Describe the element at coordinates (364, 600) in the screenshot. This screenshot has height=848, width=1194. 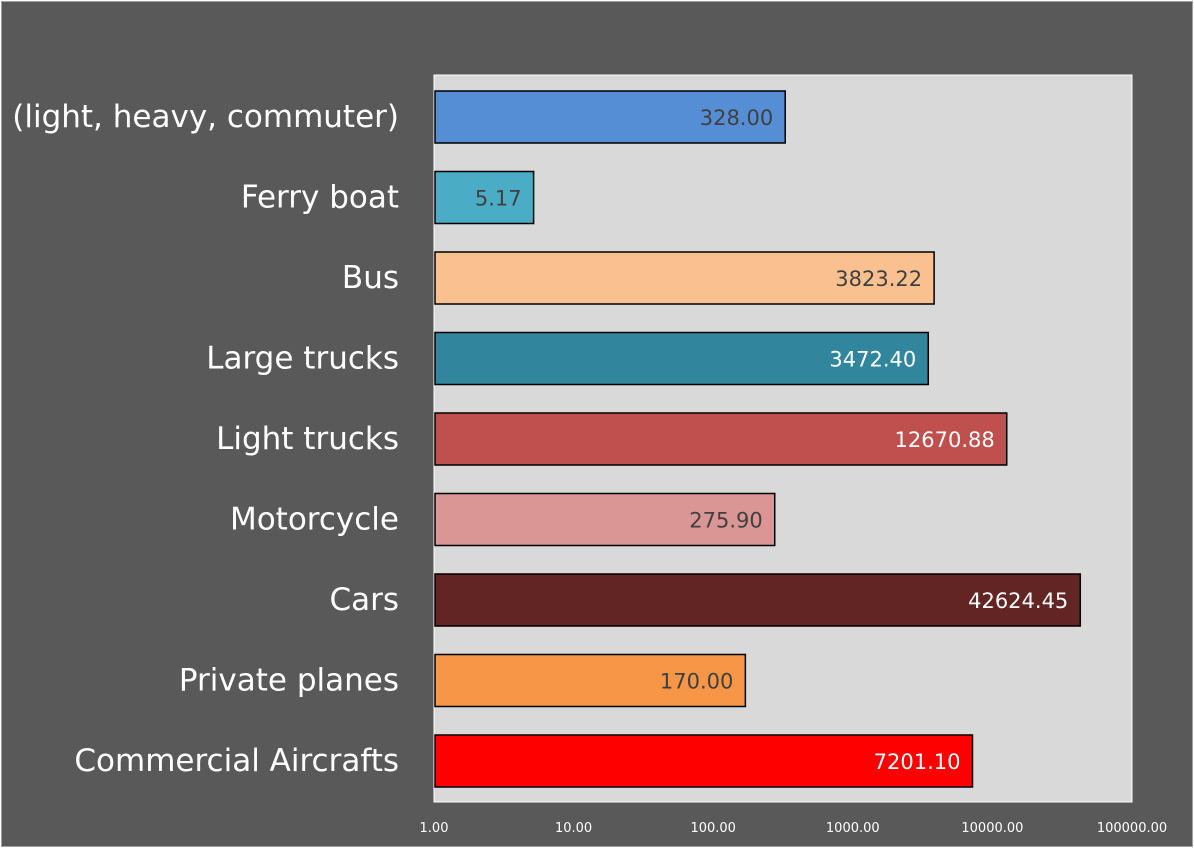
I see `category-label-cars: Cars` at that location.